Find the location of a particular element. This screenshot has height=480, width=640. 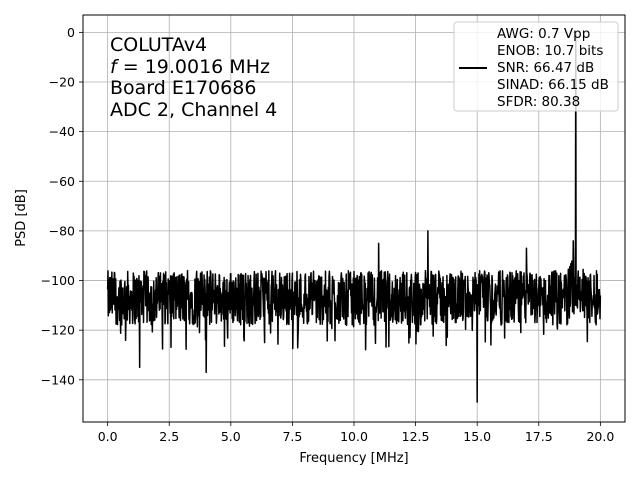

annotation-freq-symbol: f is located at coordinates (115, 67).